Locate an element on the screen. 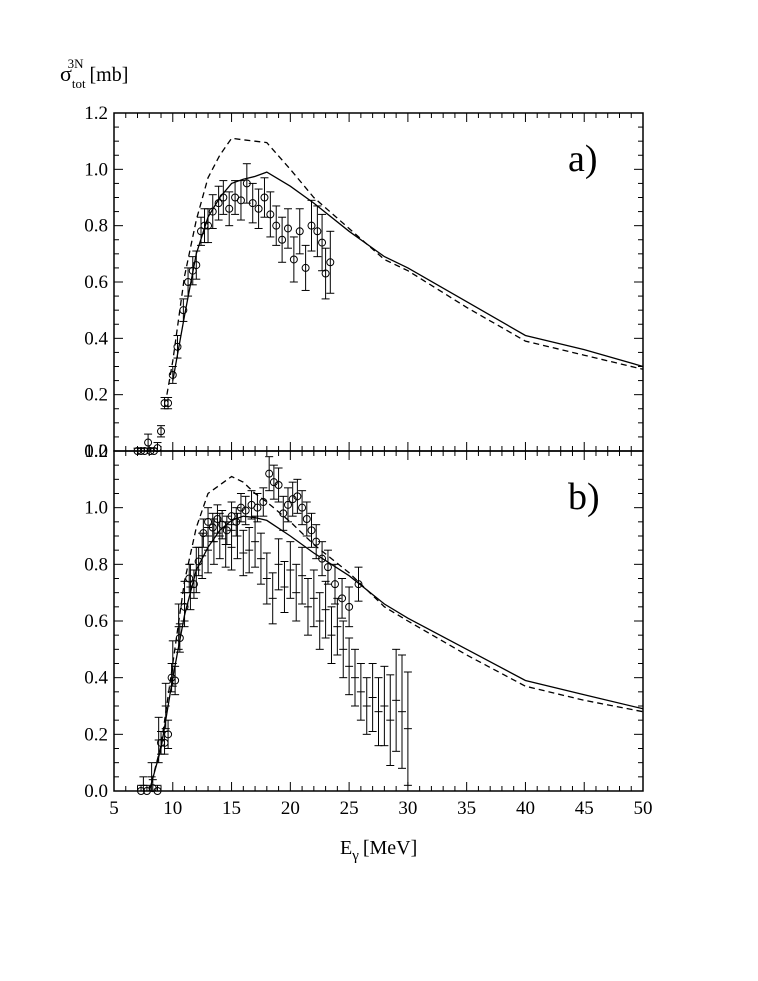 Image resolution: width=758 pixels, height=981 pixels. x-tick-label: 20 is located at coordinates (290, 808).